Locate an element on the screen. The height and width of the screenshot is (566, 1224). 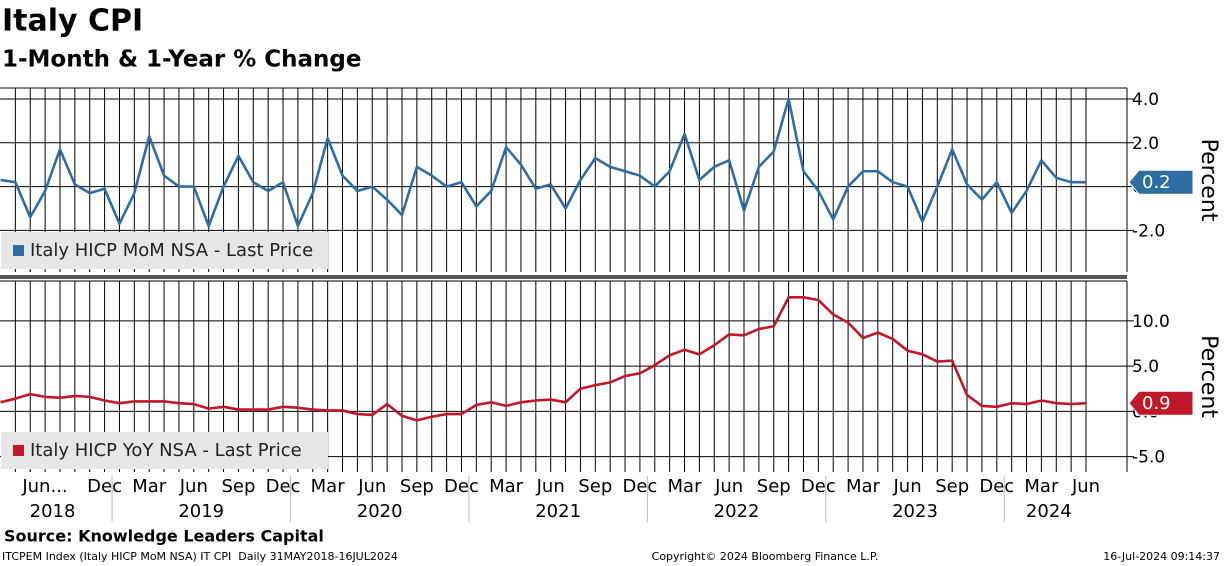
last-price-label: 0.9 is located at coordinates (1156, 403).